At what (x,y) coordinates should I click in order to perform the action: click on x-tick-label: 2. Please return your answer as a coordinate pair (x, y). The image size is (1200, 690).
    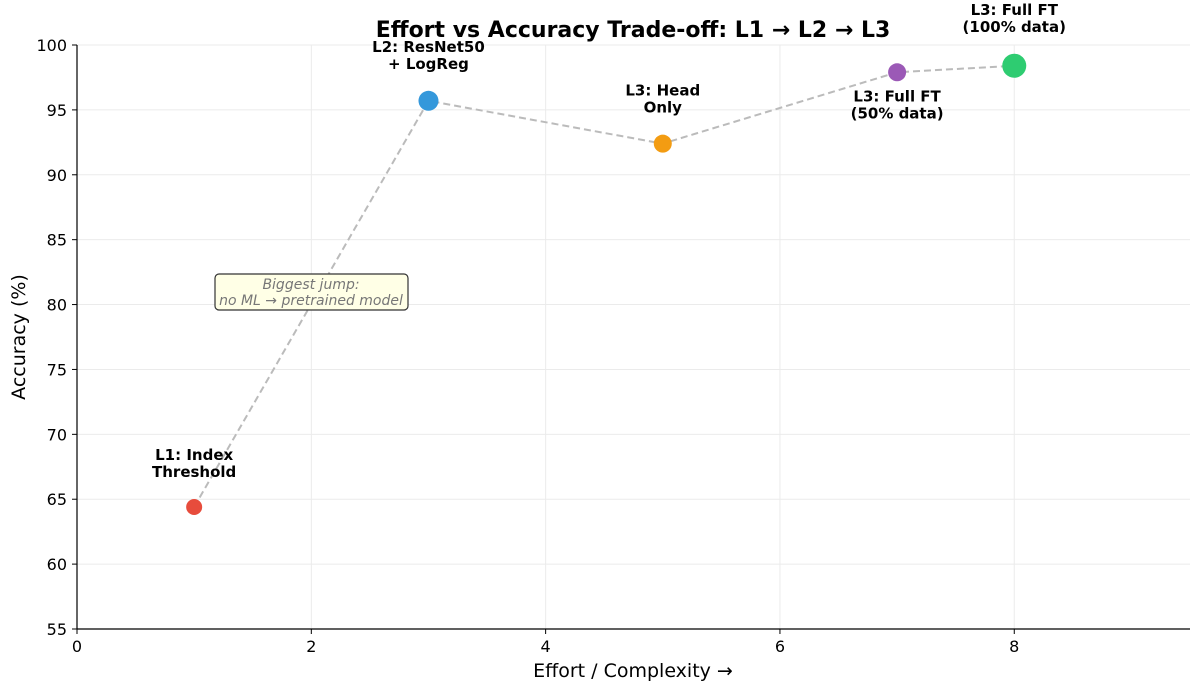
    Looking at the image, I should click on (311, 646).